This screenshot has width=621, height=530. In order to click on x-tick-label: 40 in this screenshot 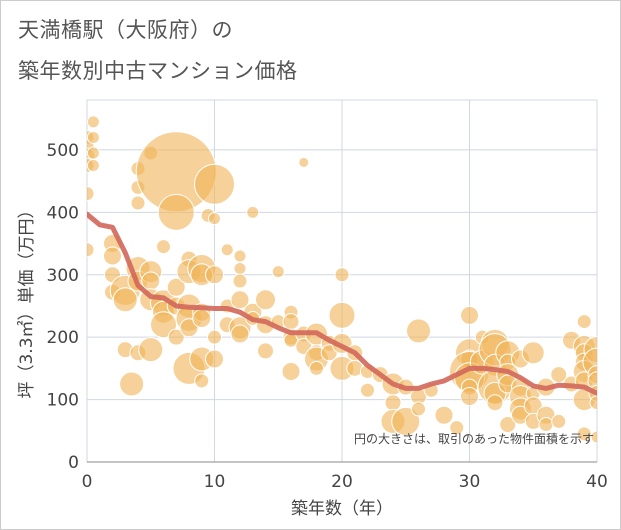, I will do `click(597, 482)`.